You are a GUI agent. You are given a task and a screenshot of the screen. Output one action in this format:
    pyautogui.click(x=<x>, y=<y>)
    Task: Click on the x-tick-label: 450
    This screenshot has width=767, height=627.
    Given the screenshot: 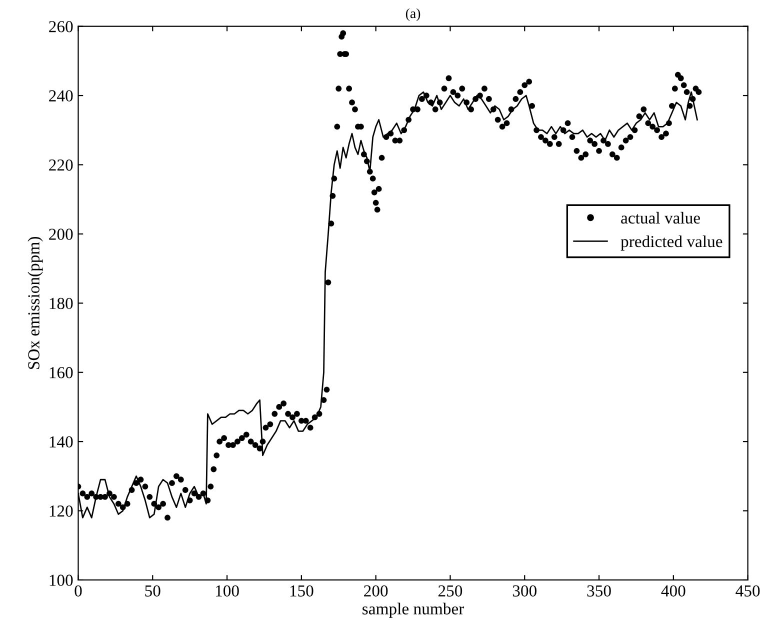 What is the action you would take?
    pyautogui.click(x=748, y=591)
    